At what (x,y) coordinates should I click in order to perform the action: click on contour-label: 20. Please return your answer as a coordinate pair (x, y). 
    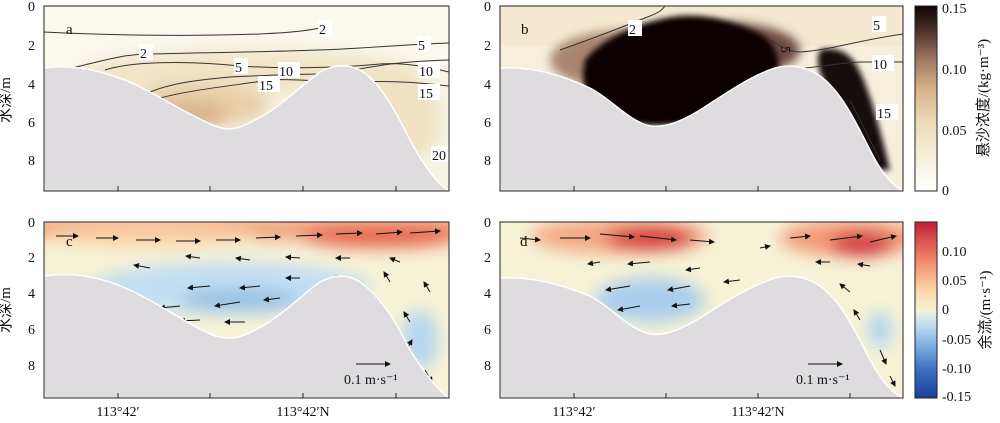
    Looking at the image, I should click on (439, 156).